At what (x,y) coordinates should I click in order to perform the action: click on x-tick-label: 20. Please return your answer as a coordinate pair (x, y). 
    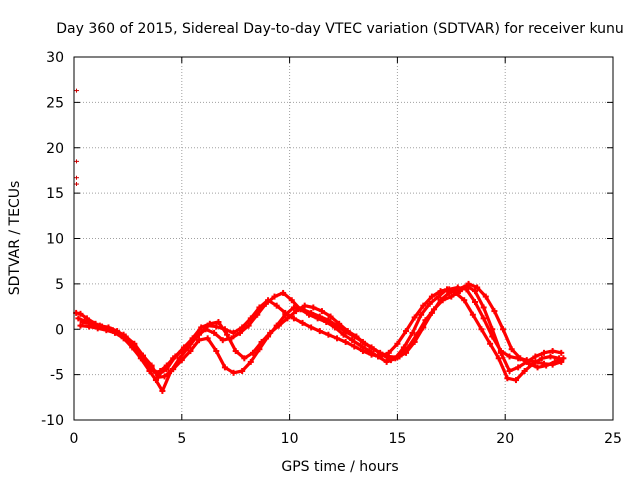
    Looking at the image, I should click on (505, 439).